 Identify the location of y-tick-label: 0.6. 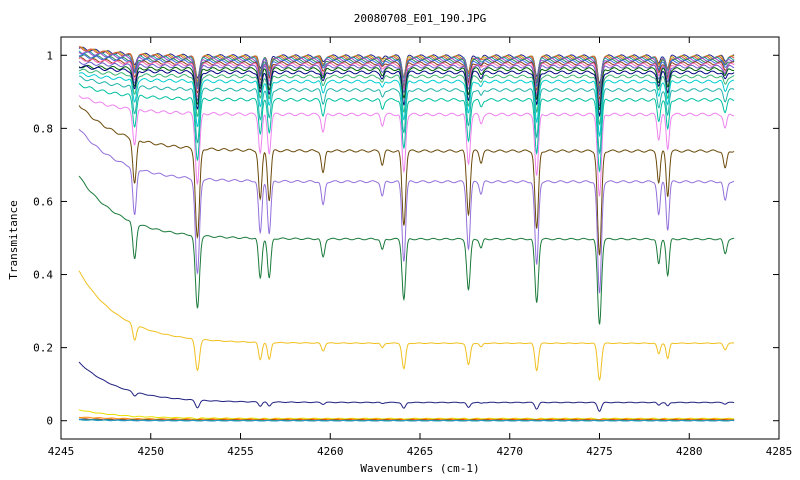
(43, 201).